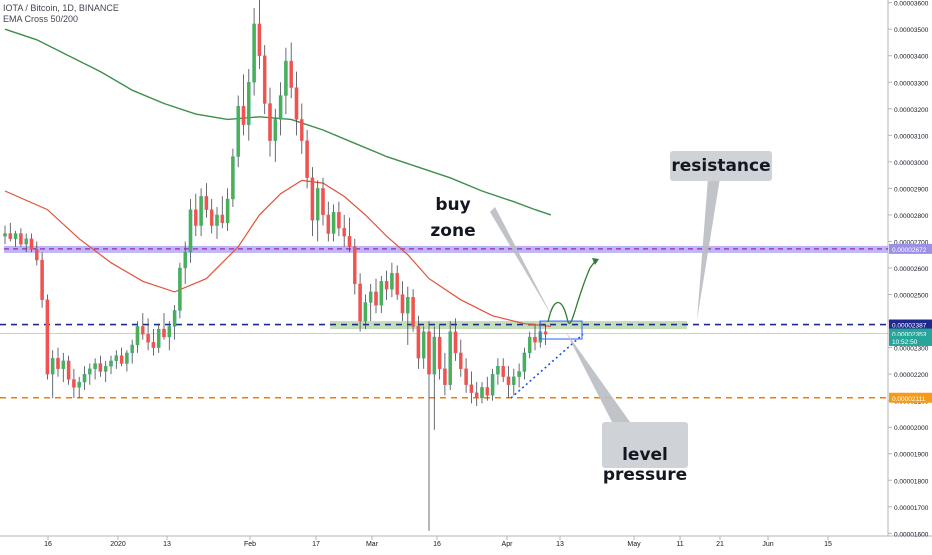 The height and width of the screenshot is (555, 932). I want to click on y-tick-label: 0.00002300, so click(911, 349).